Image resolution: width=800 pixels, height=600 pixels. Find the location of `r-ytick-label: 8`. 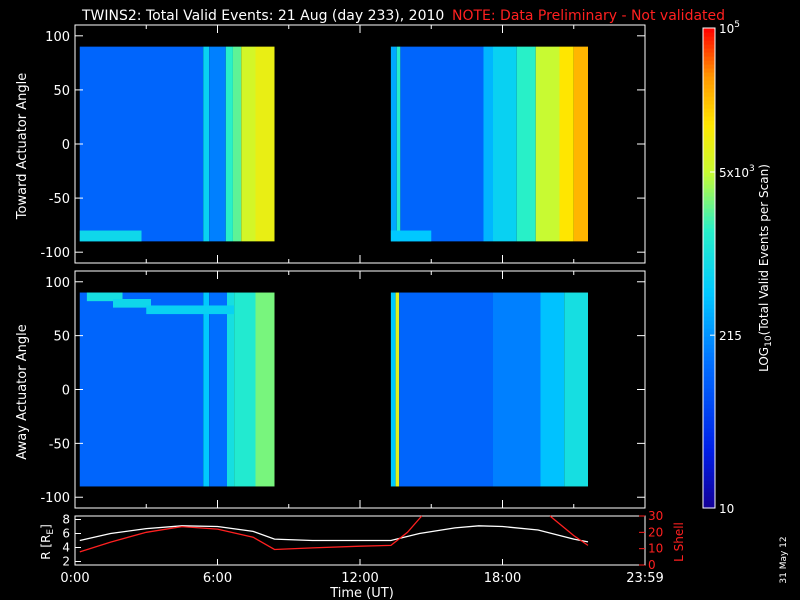

r-ytick-label: 8 is located at coordinates (66, 520).